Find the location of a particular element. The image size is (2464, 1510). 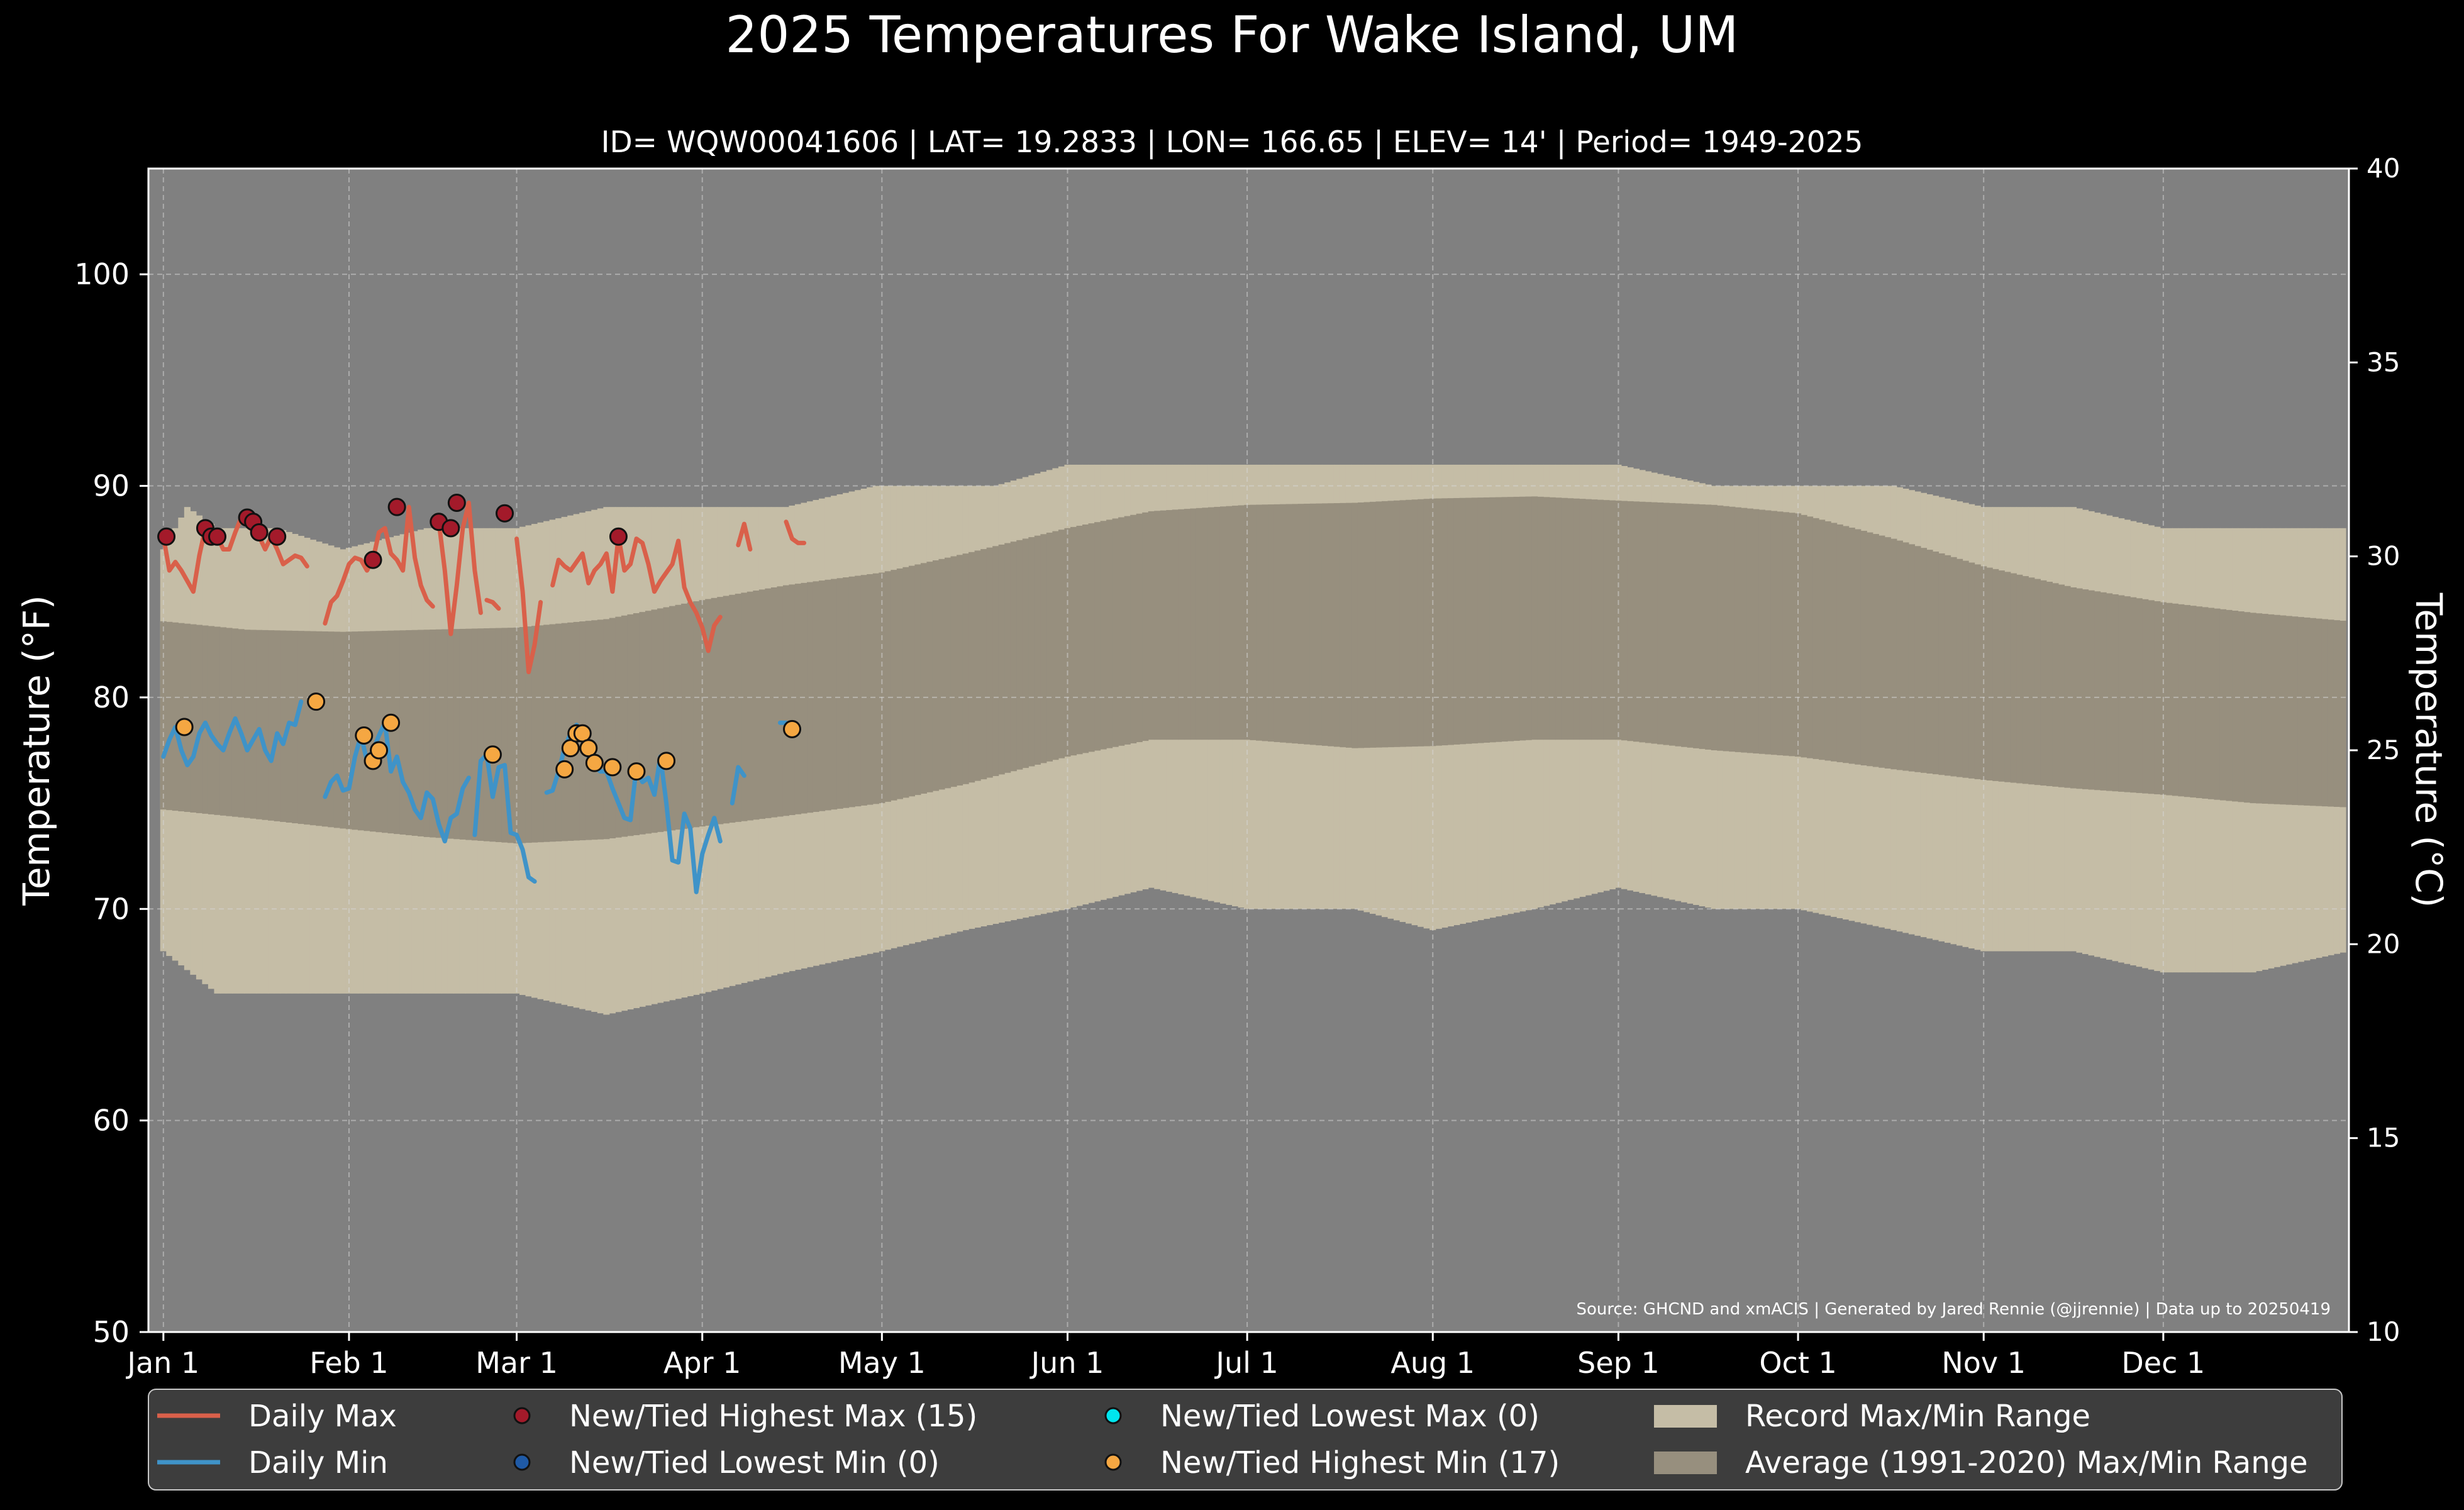

legend-item: Average (1991-2020) Max/Min Range is located at coordinates (1981, 1462).